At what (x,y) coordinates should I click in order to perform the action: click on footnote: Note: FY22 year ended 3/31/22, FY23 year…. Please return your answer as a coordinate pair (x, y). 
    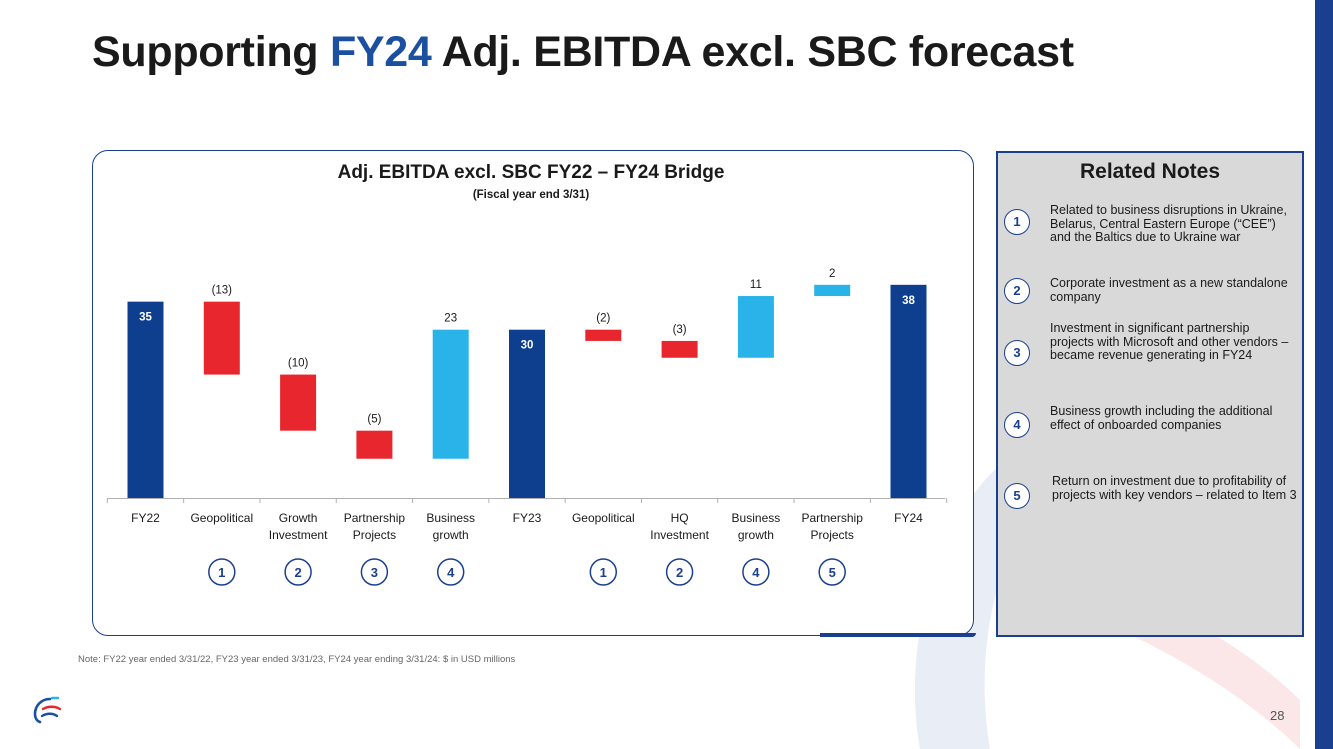
    Looking at the image, I should click on (297, 659).